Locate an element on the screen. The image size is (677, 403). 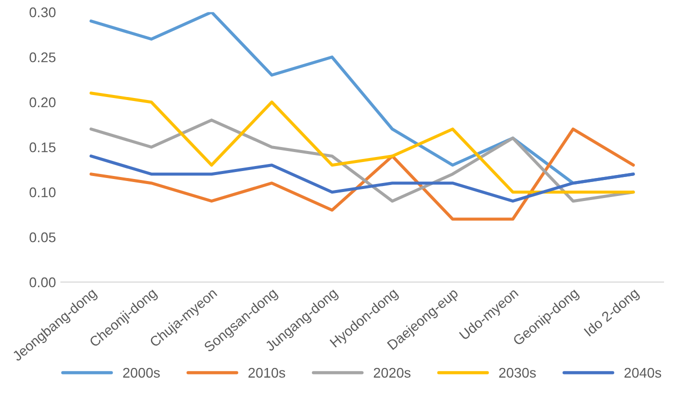
y-tick-label: 0.05 is located at coordinates (43, 237).